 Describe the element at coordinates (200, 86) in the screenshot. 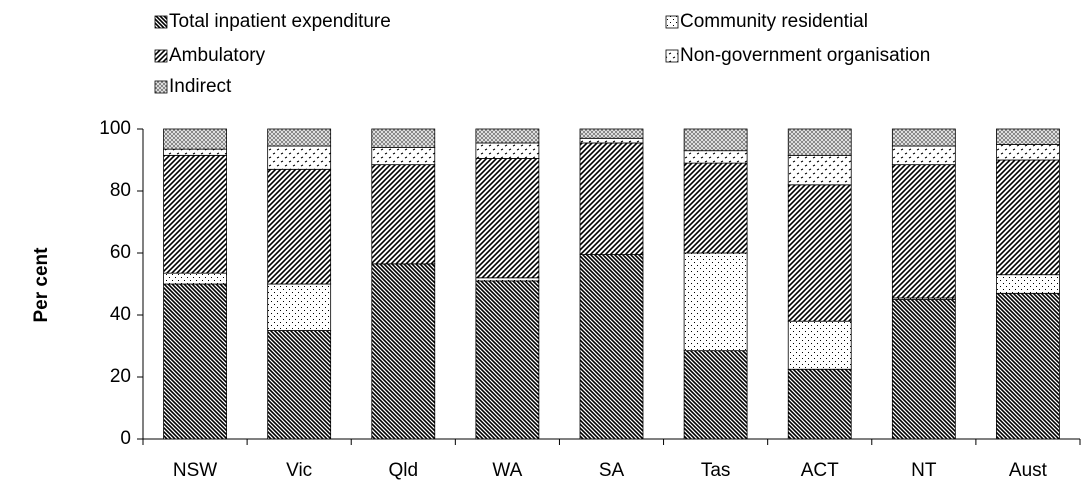

I see `legend-label: Indirect` at that location.